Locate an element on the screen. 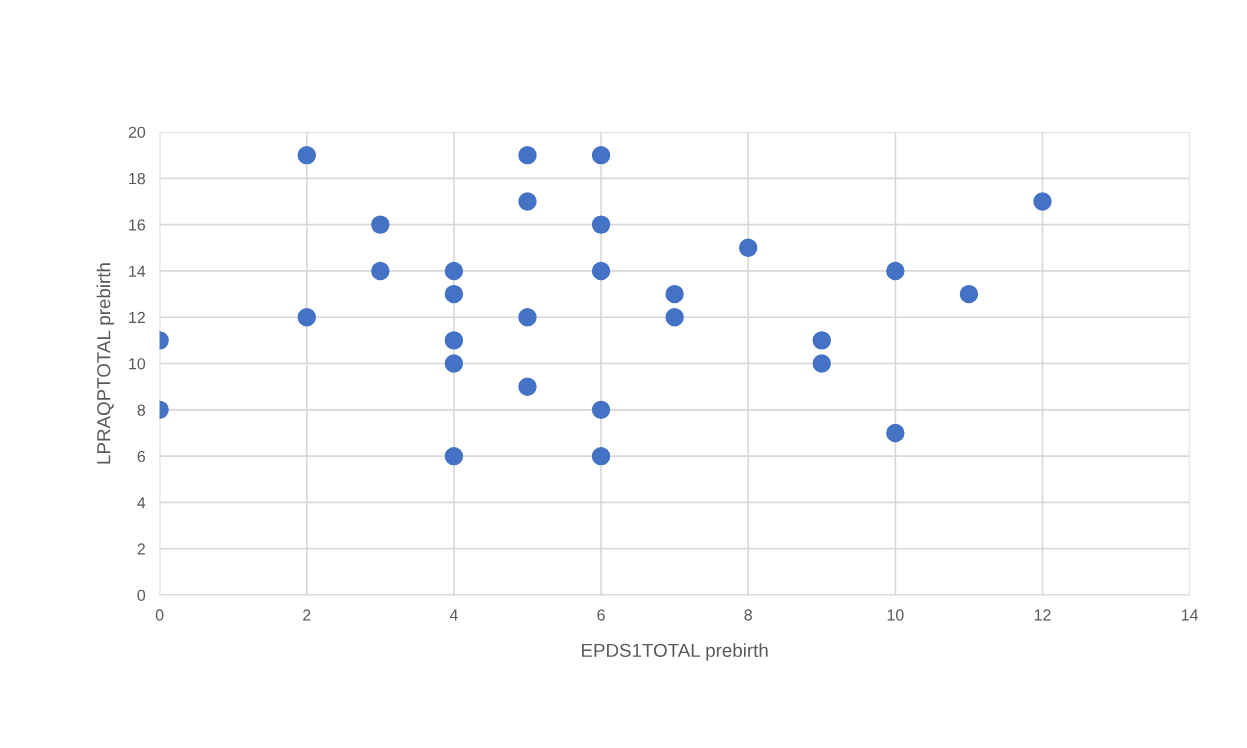 This screenshot has width=1247, height=748. x-tick-label: 4 is located at coordinates (453, 615).